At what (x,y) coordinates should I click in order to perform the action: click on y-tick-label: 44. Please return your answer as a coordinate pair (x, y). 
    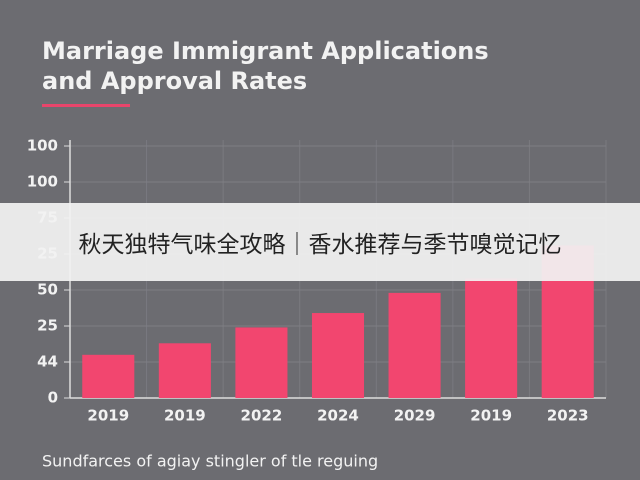
    Looking at the image, I should click on (47, 362).